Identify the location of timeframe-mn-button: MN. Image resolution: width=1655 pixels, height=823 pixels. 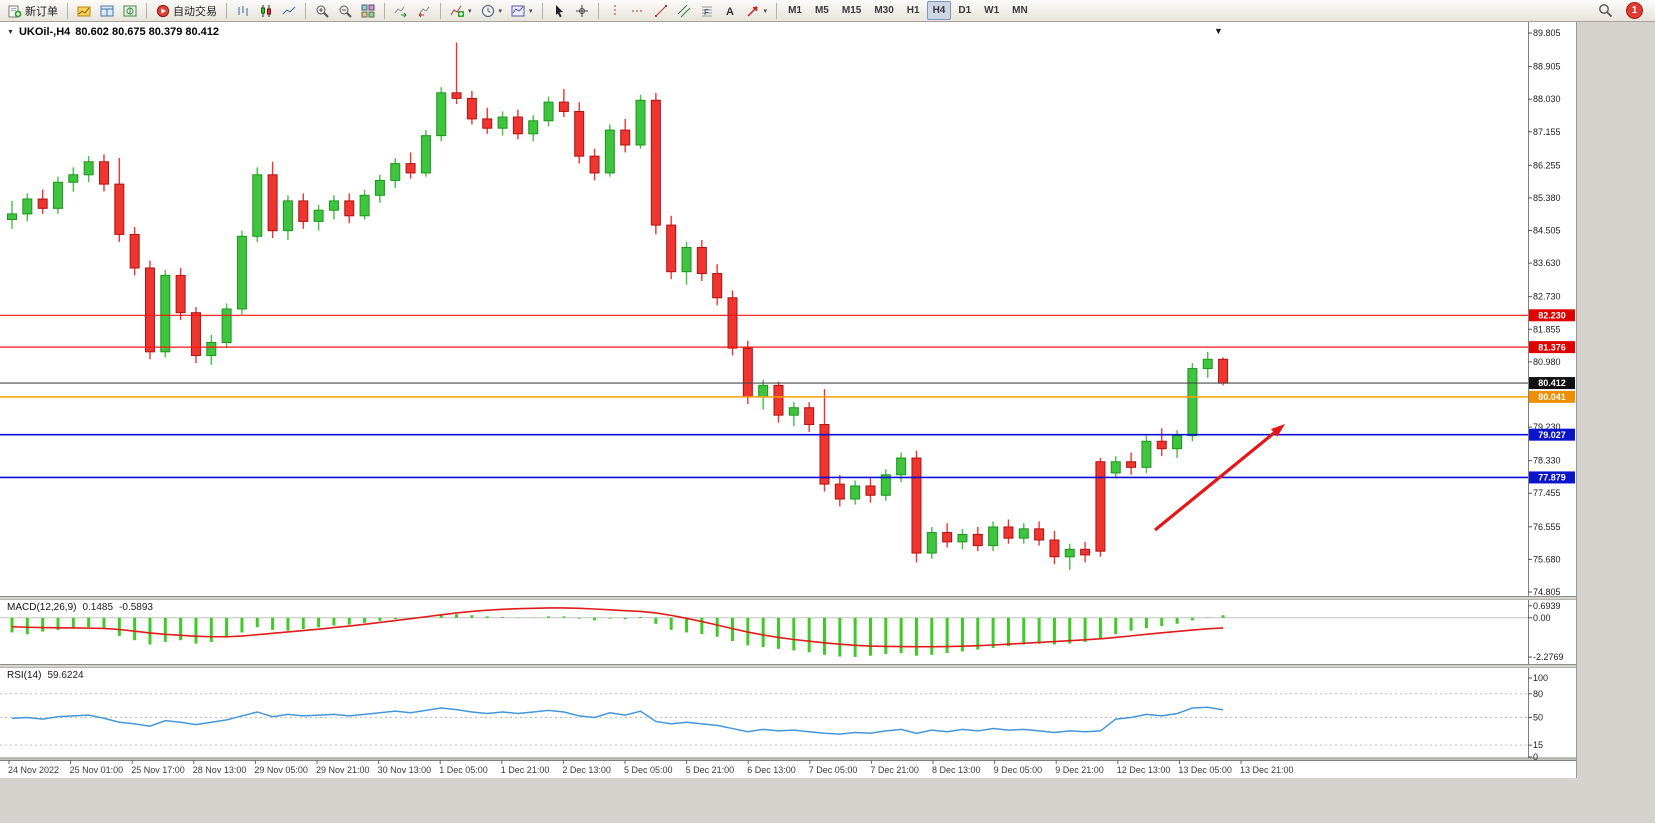
(1020, 10).